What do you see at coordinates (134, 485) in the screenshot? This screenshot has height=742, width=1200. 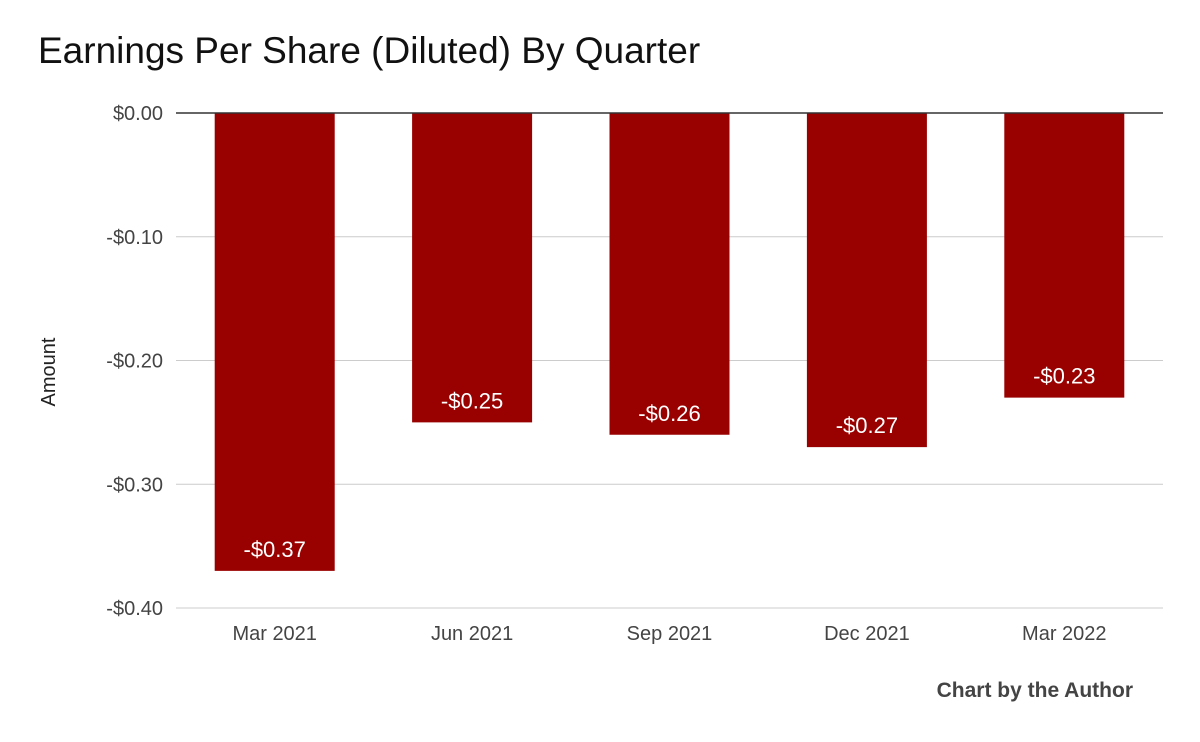 I see `y-tick-label: -$0.30` at bounding box center [134, 485].